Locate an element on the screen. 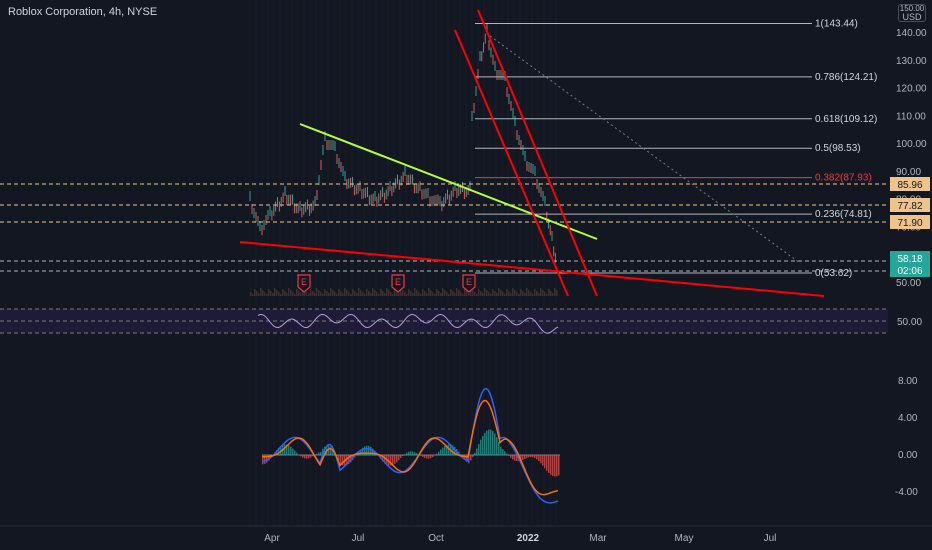 This screenshot has width=932, height=550. macd-tick: 0.00 is located at coordinates (908, 455).